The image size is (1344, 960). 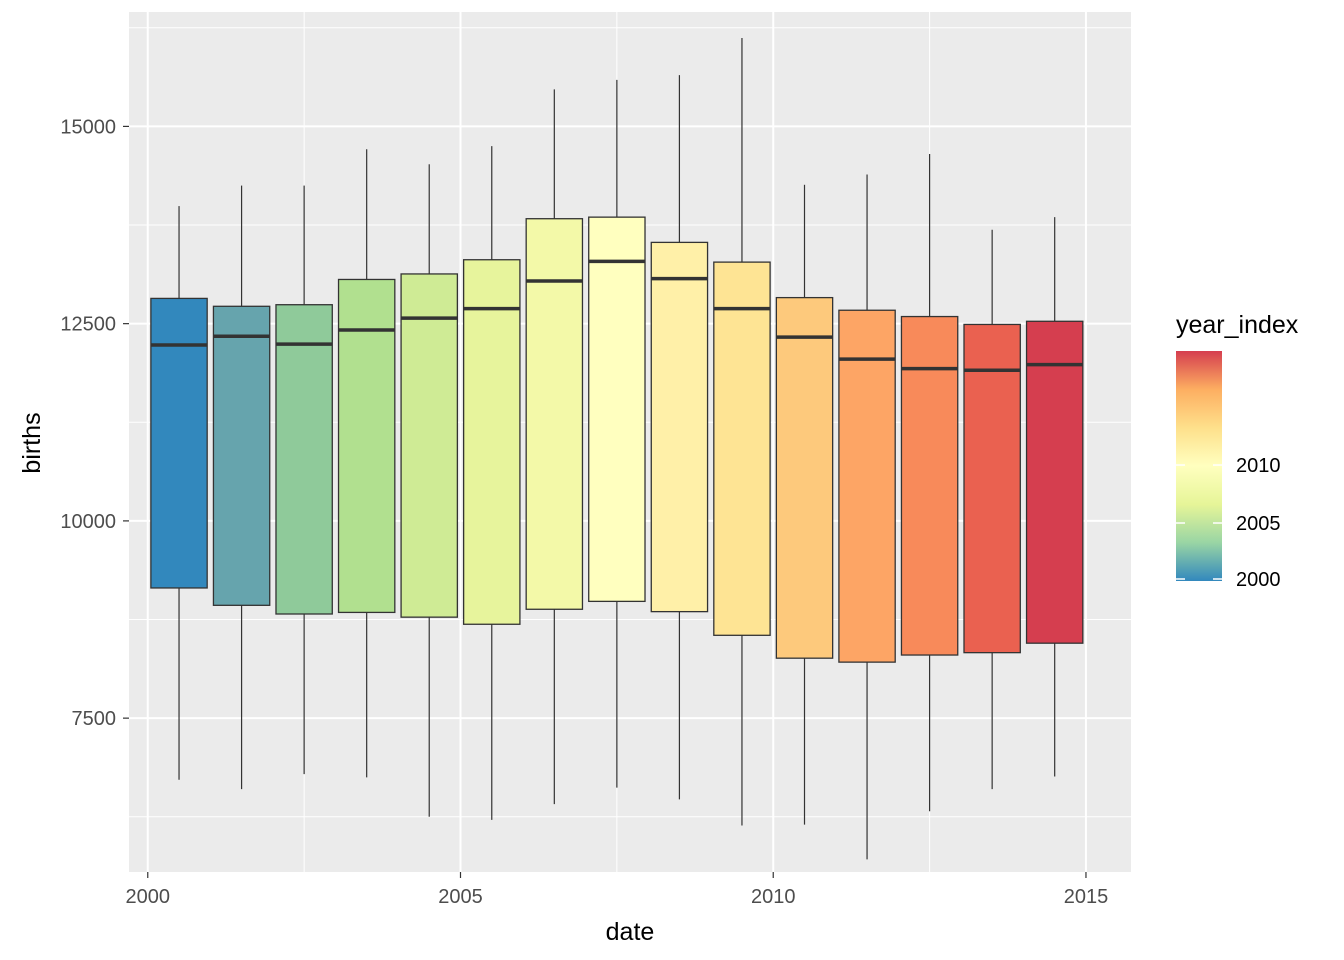 I want to click on y-tick-label: 7500, so click(x=94, y=719).